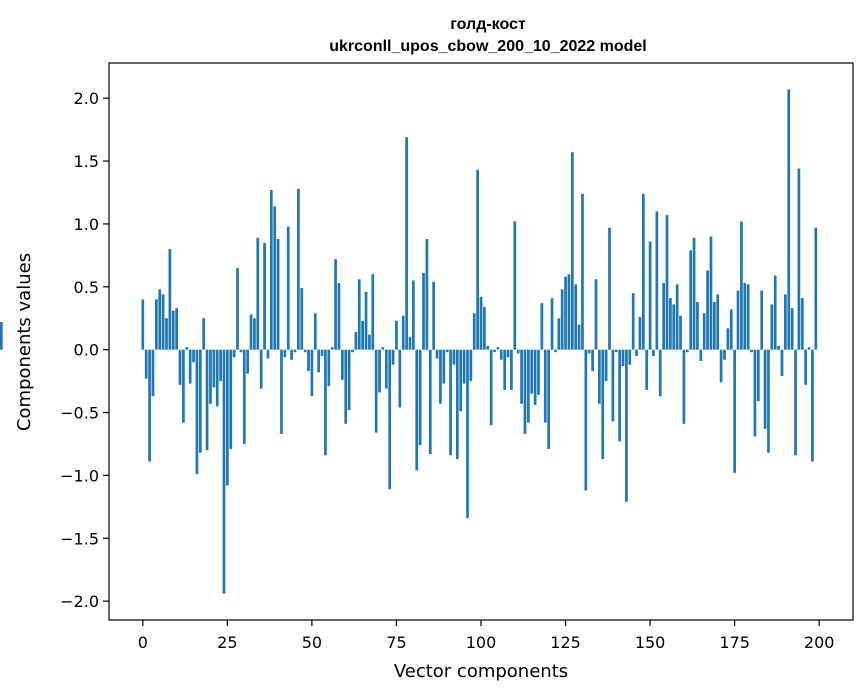 This screenshot has height=696, width=867. What do you see at coordinates (86, 161) in the screenshot?
I see `y-tick-label: 1.5` at bounding box center [86, 161].